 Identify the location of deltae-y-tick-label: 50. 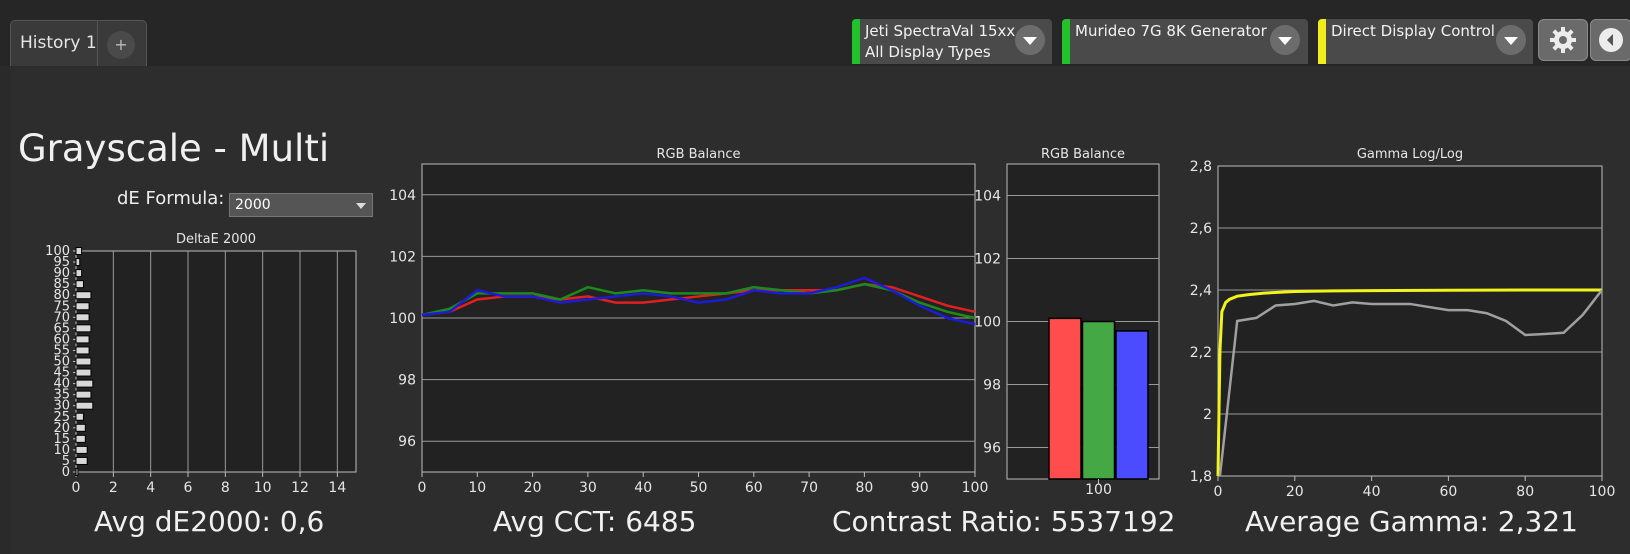
(61, 362).